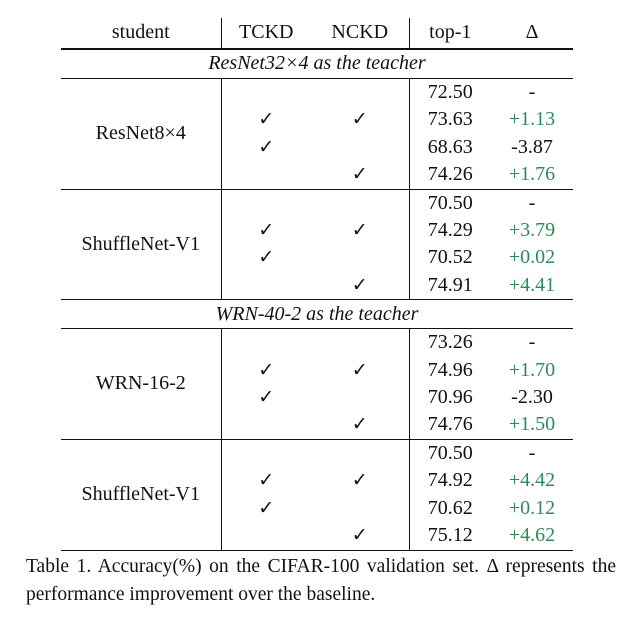 This screenshot has width=632, height=618. I want to click on caption-label: Table 1., so click(59, 566).